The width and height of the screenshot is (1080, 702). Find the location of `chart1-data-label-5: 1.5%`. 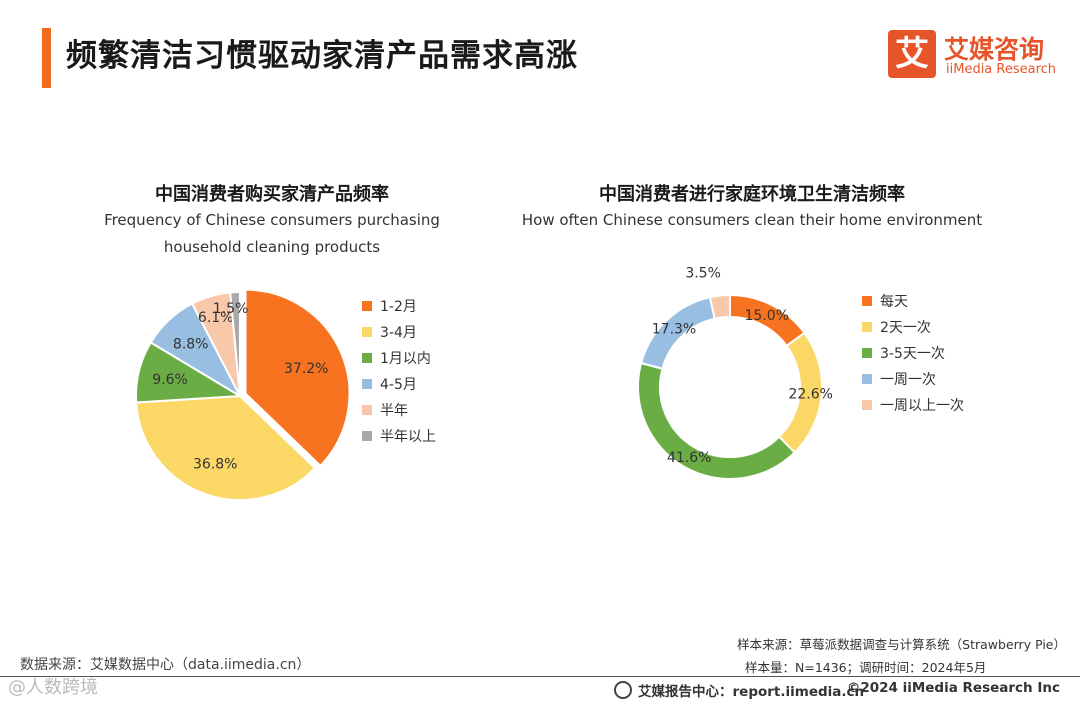

chart1-data-label-5: 1.5% is located at coordinates (231, 309).